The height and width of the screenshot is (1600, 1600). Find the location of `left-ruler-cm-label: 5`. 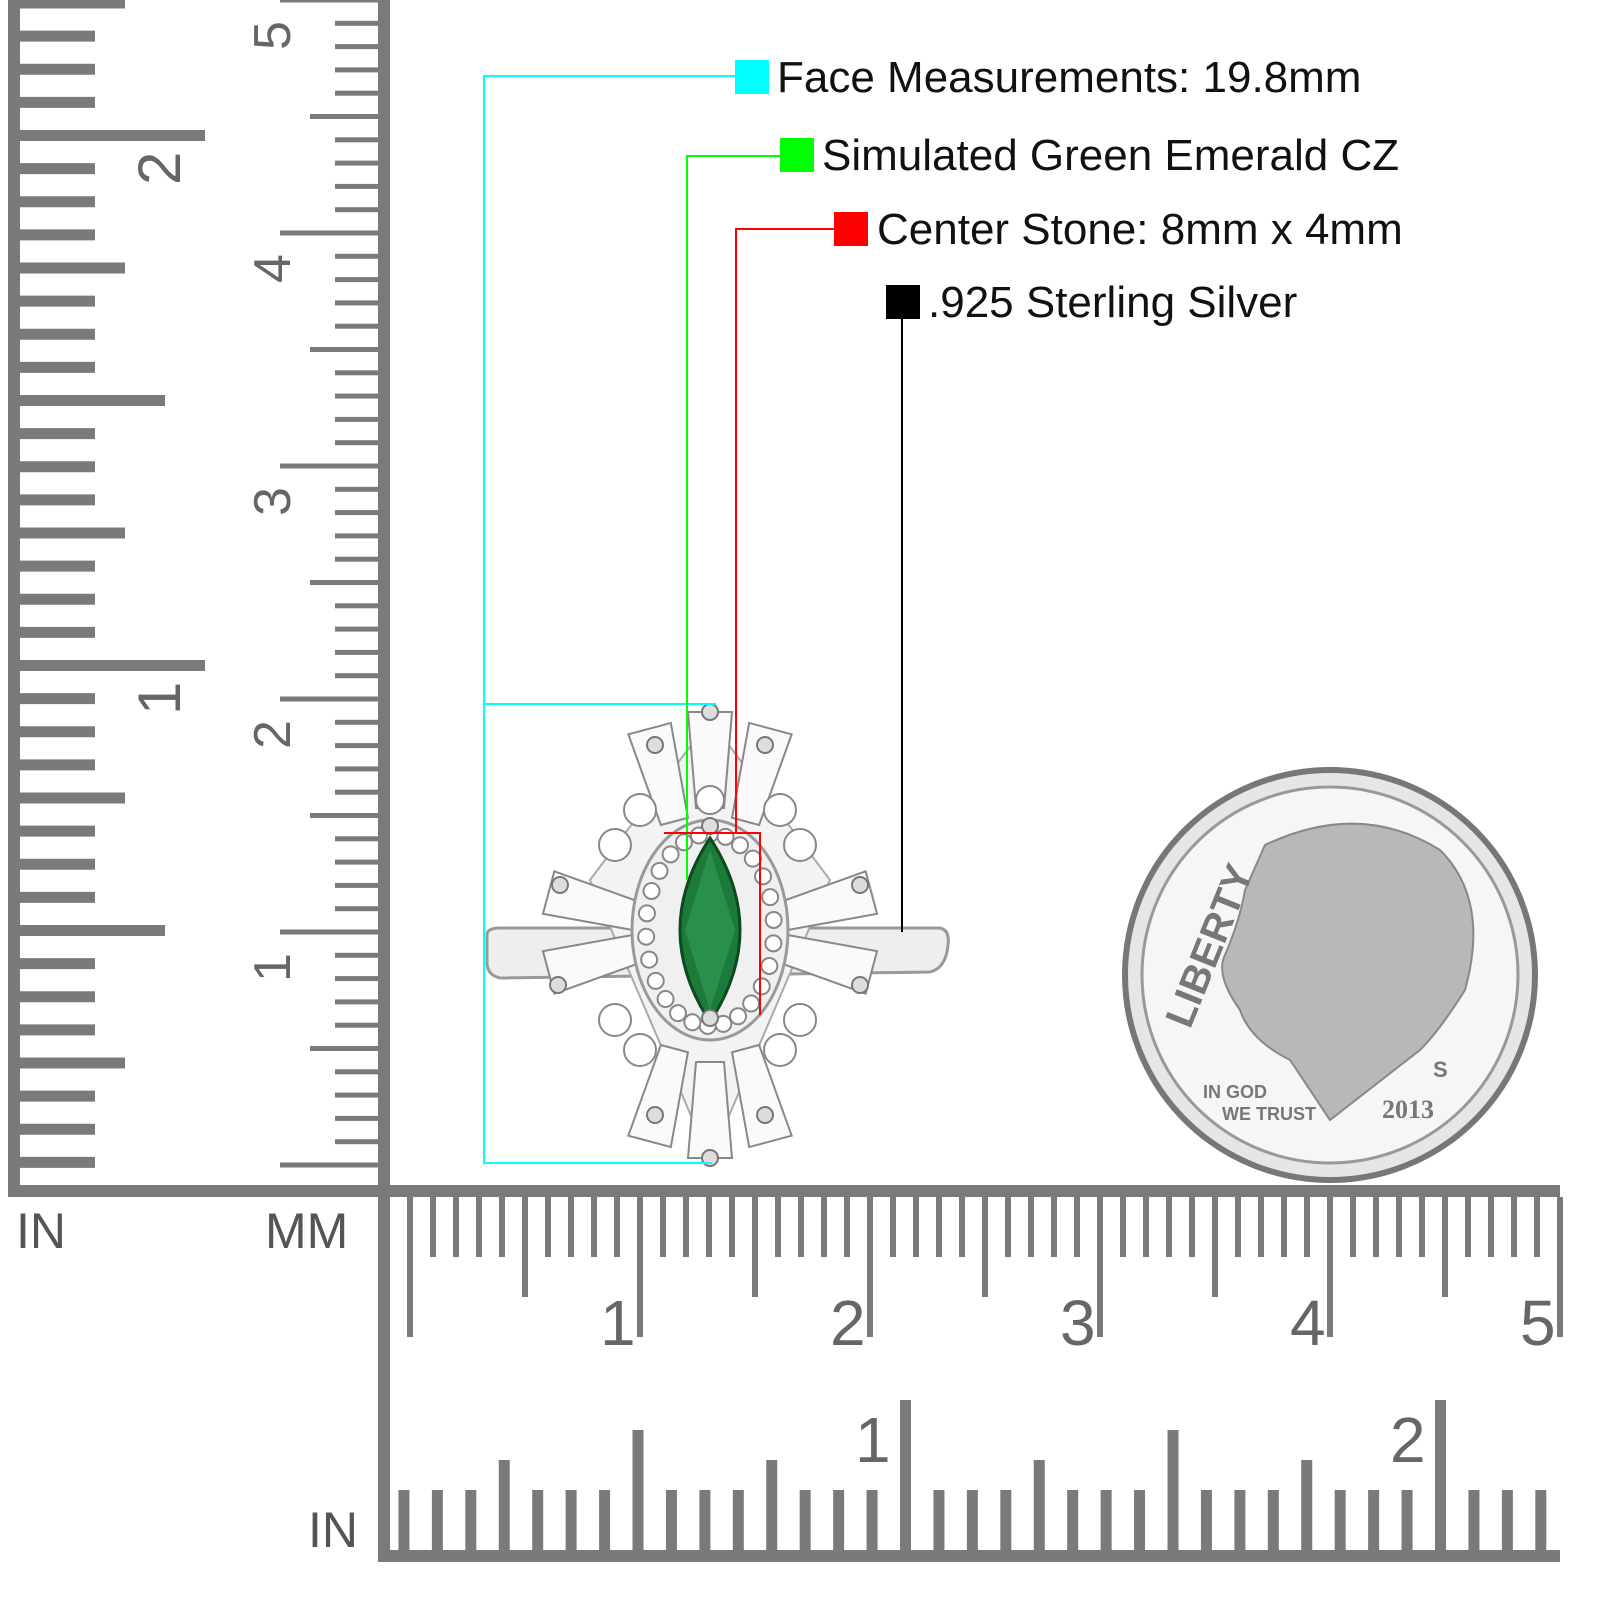

left-ruler-cm-label: 5 is located at coordinates (273, 35).